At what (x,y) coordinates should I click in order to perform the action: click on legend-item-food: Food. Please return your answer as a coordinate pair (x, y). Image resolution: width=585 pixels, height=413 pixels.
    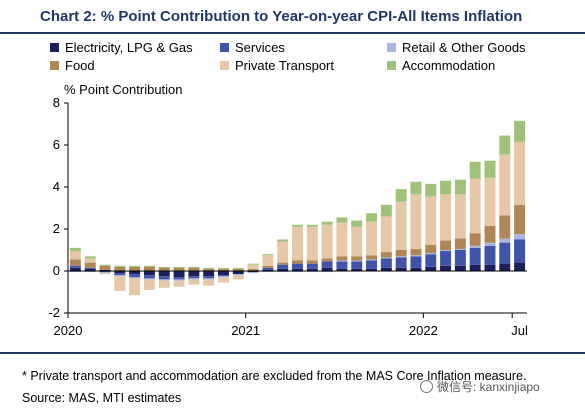
    Looking at the image, I should click on (72, 65).